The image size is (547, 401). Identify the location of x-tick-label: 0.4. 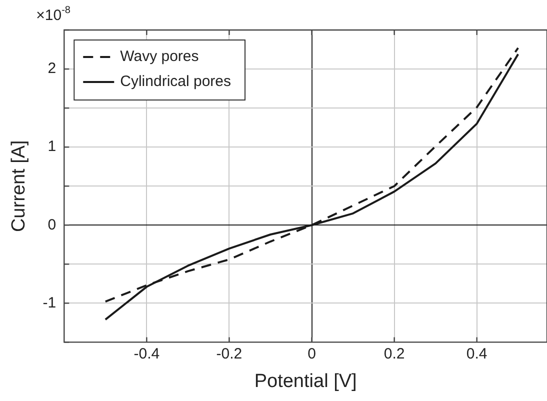
(477, 353).